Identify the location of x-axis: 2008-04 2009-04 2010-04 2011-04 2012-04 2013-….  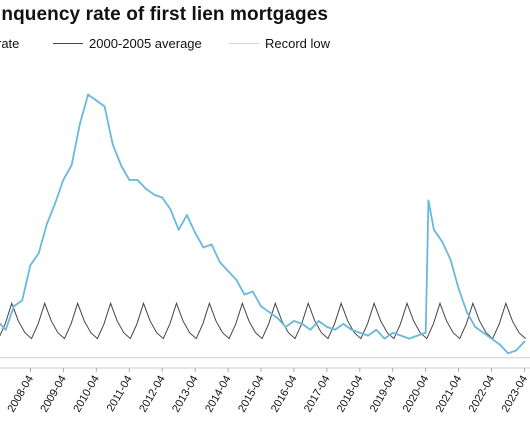
(265, 391).